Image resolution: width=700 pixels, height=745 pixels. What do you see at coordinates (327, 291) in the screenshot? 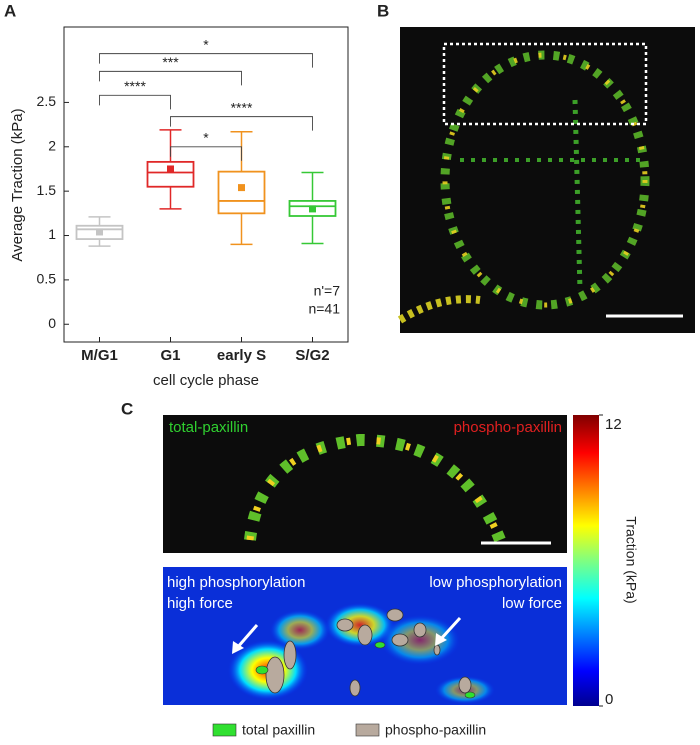
I see `annotation: n'=7` at bounding box center [327, 291].